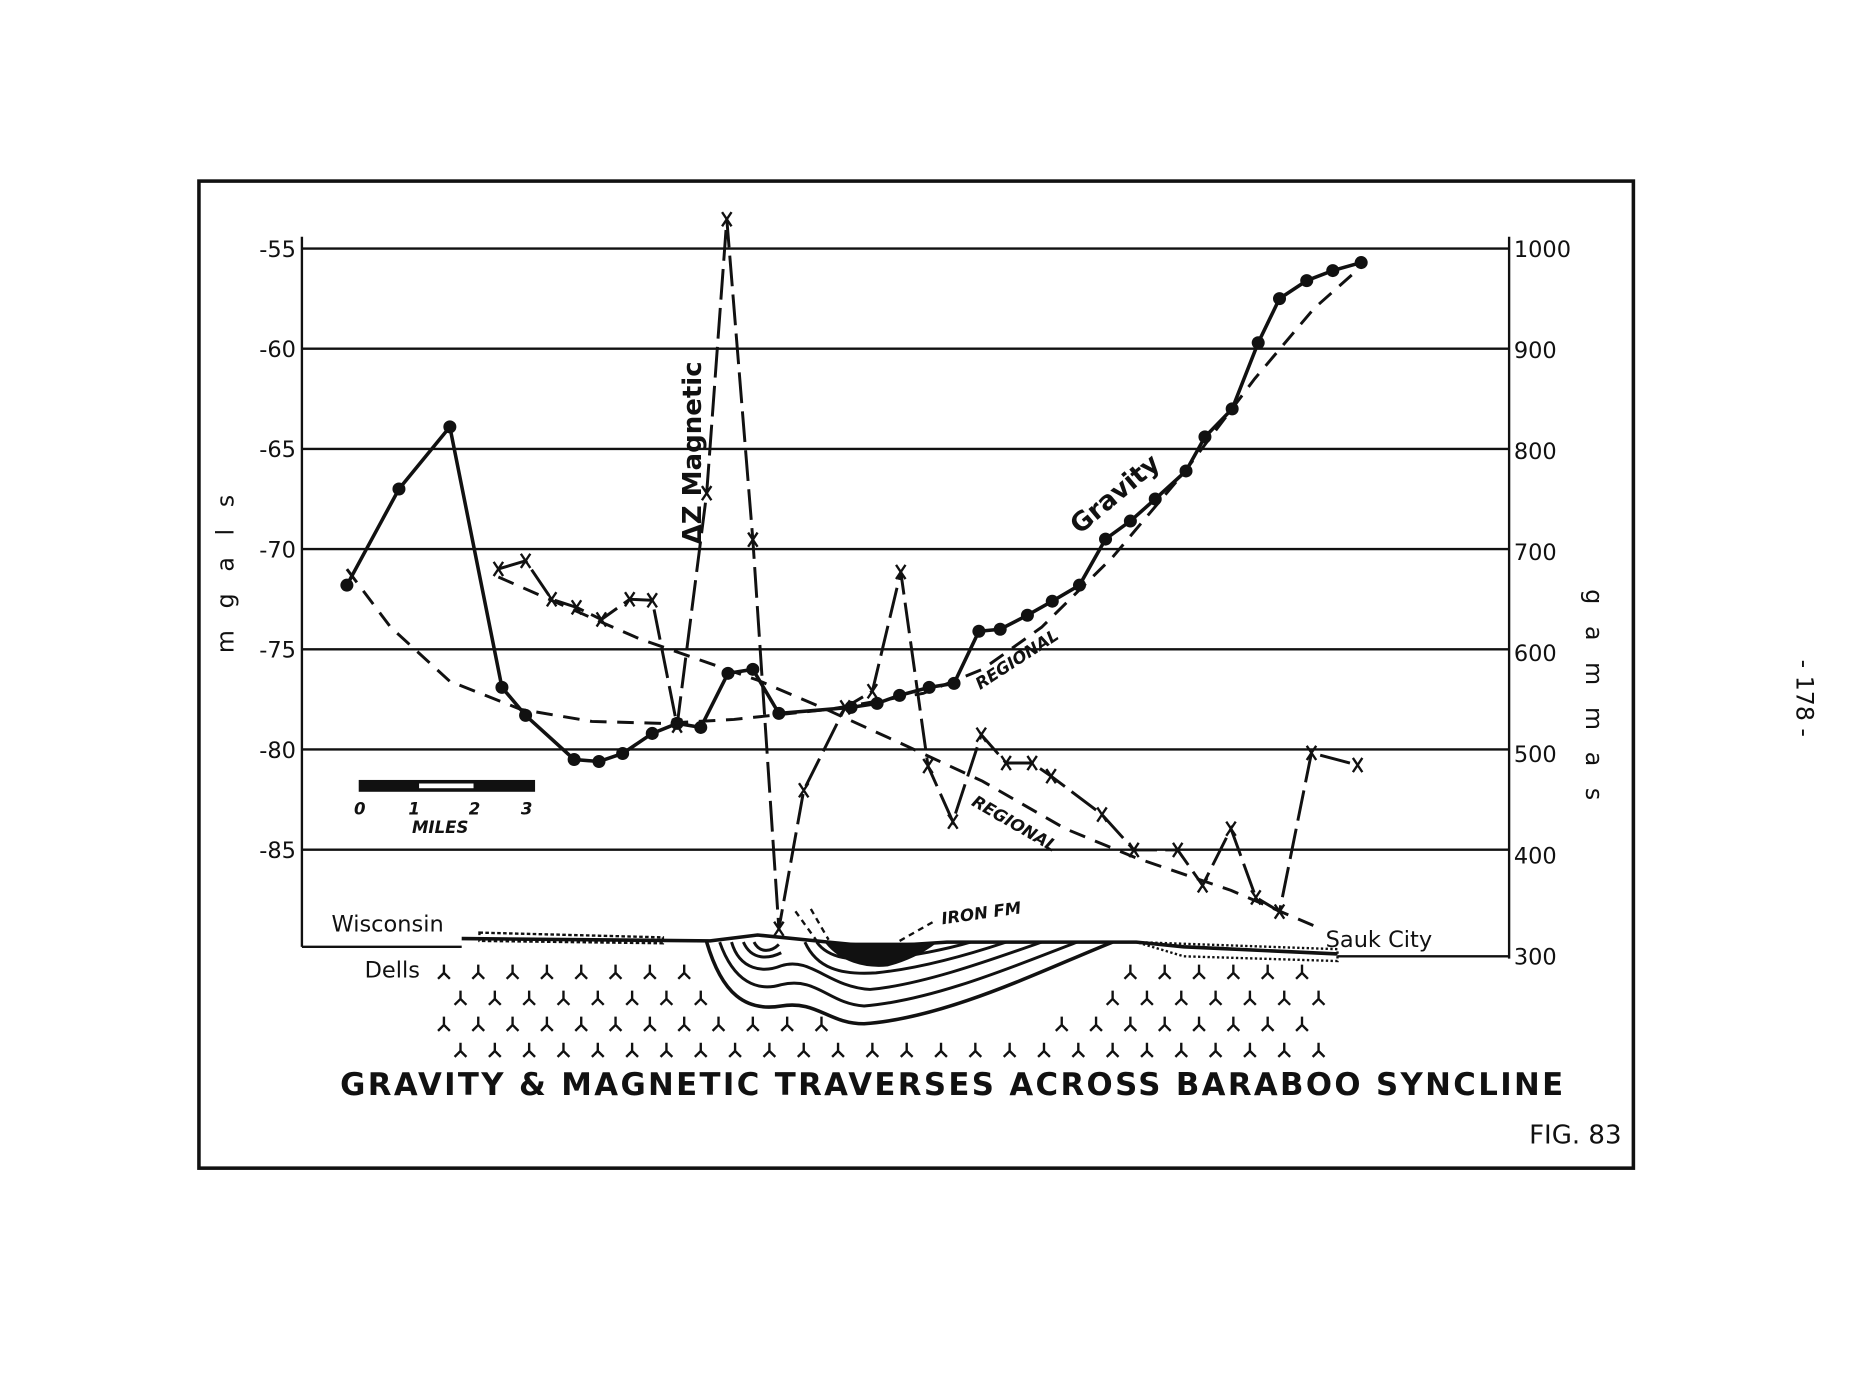 This screenshot has height=1380, width=1856. Describe the element at coordinates (1535, 957) in the screenshot. I see `right-tick-label: 300` at that location.